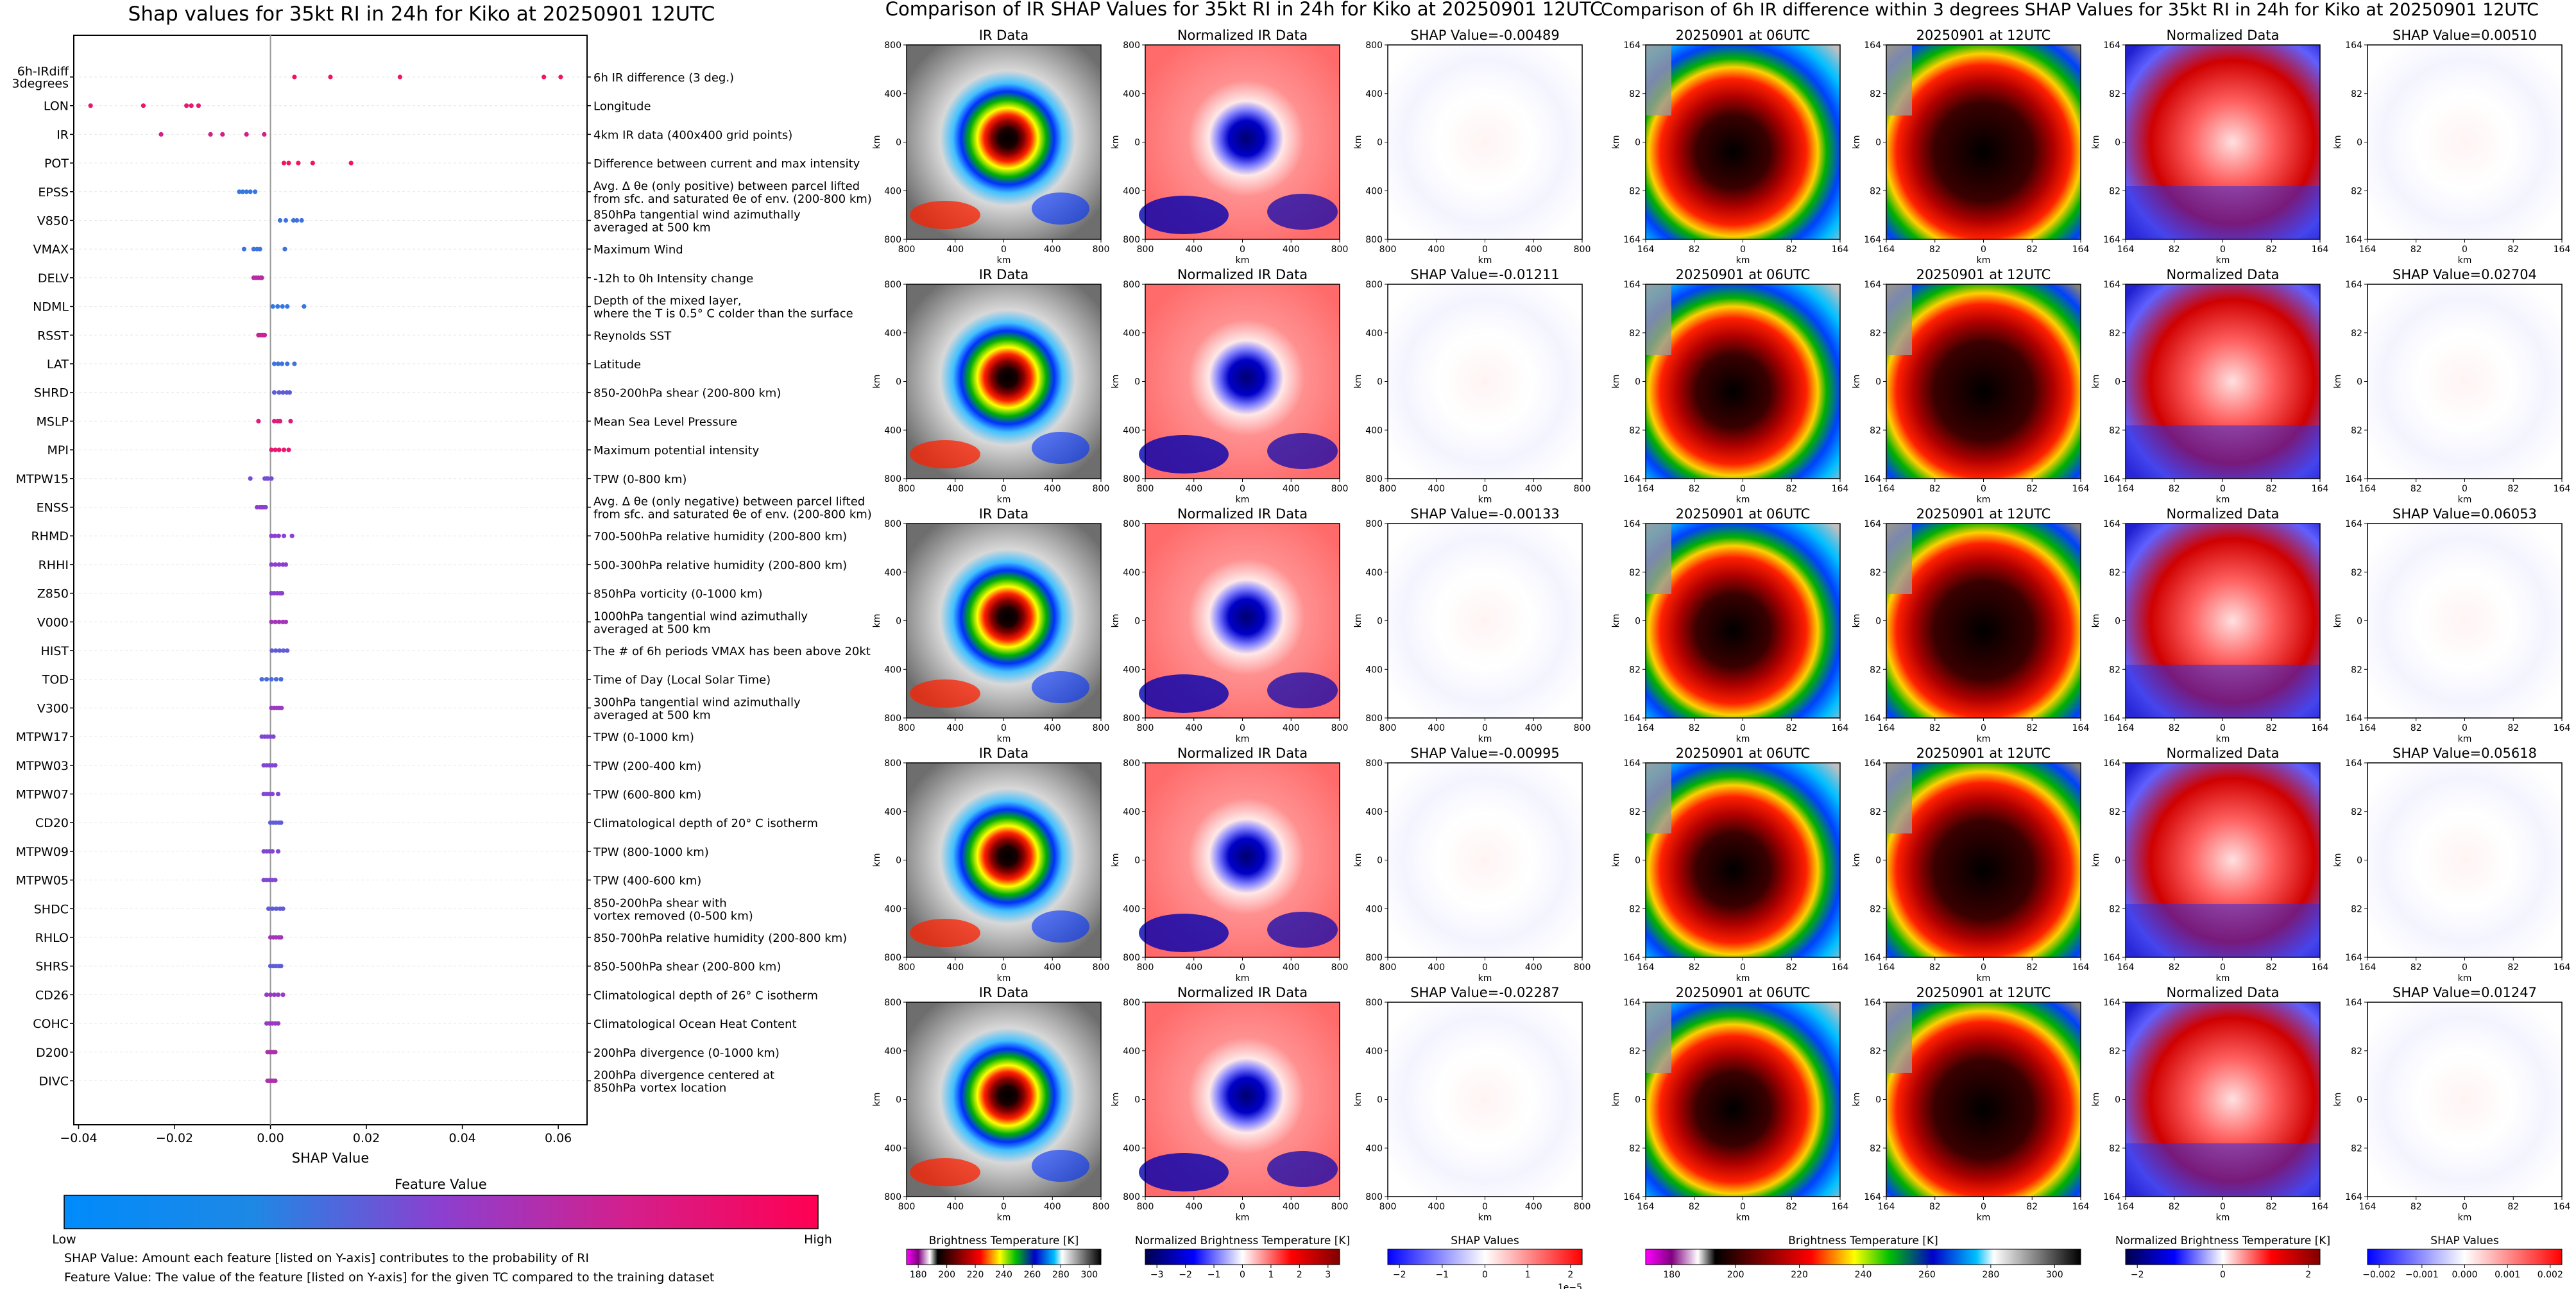  Describe the element at coordinates (2422, 1275) in the screenshot. I see `colorbar-tick-label: −0.001` at that location.